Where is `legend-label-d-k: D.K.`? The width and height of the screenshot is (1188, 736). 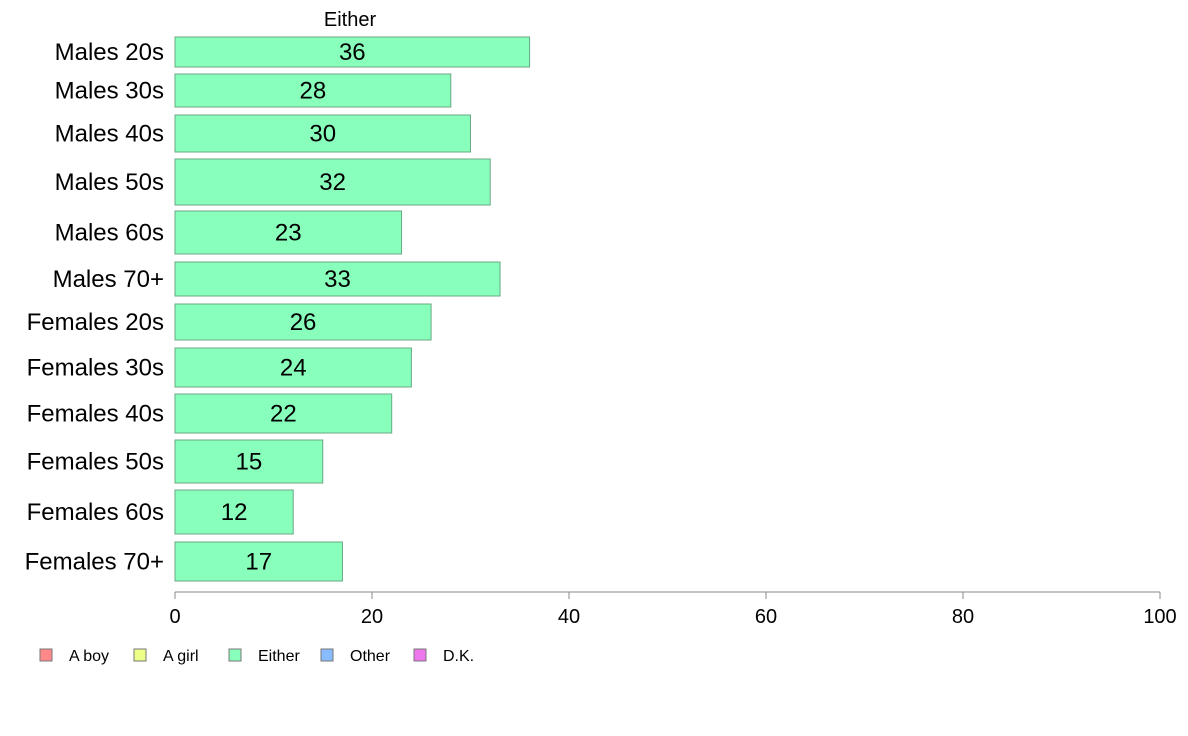
legend-label-d-k: D.K. is located at coordinates (458, 656).